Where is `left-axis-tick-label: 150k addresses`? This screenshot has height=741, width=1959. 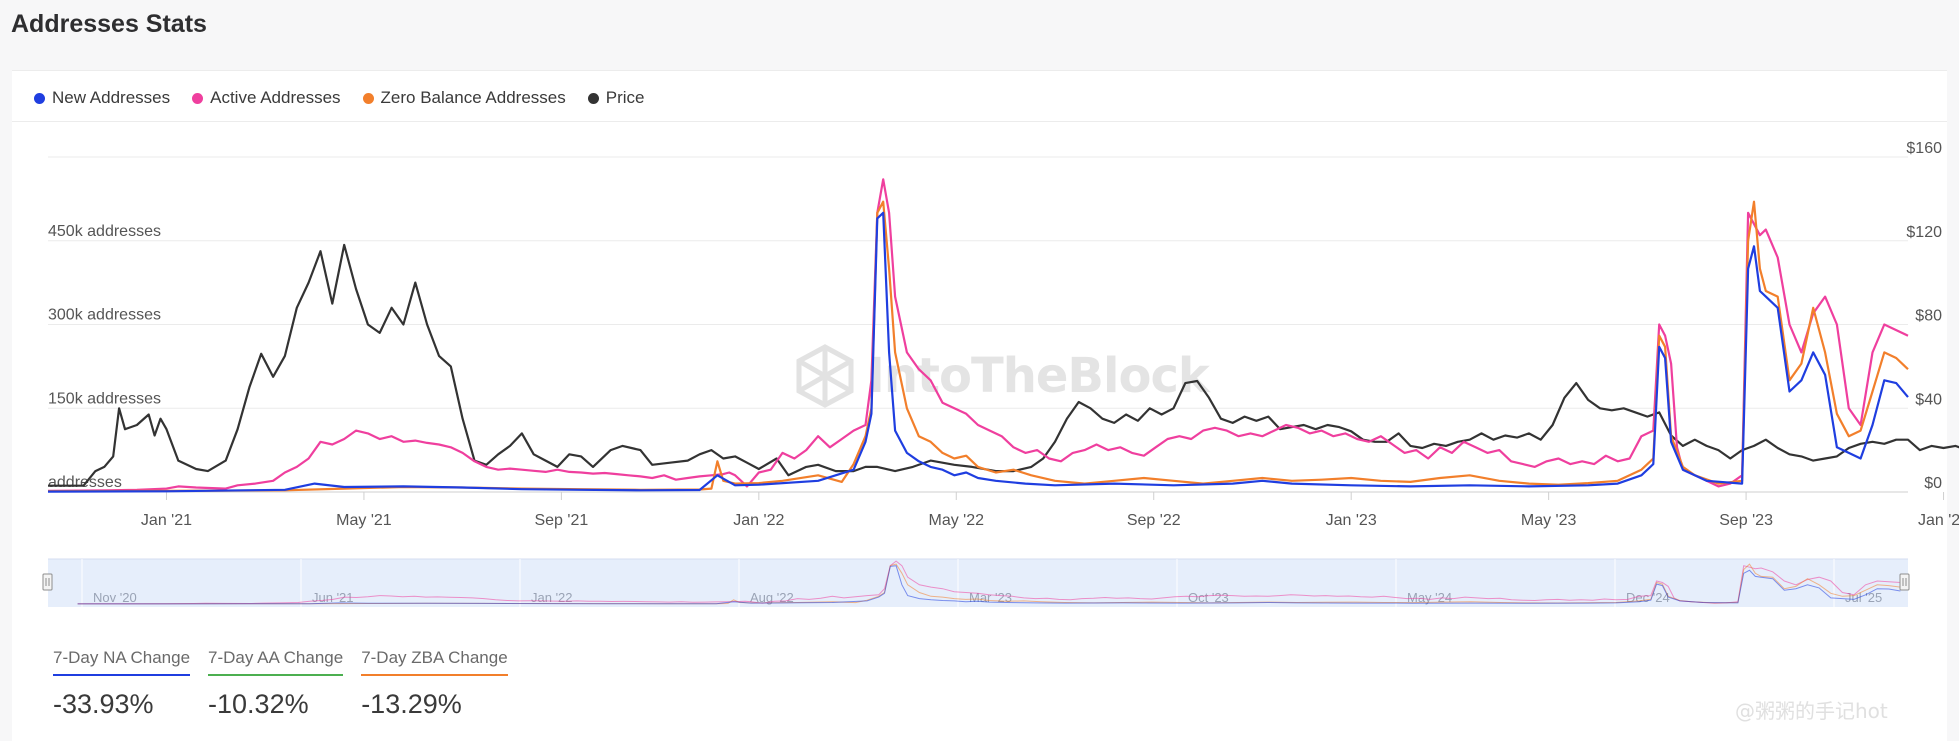
left-axis-tick-label: 150k addresses is located at coordinates (104, 398).